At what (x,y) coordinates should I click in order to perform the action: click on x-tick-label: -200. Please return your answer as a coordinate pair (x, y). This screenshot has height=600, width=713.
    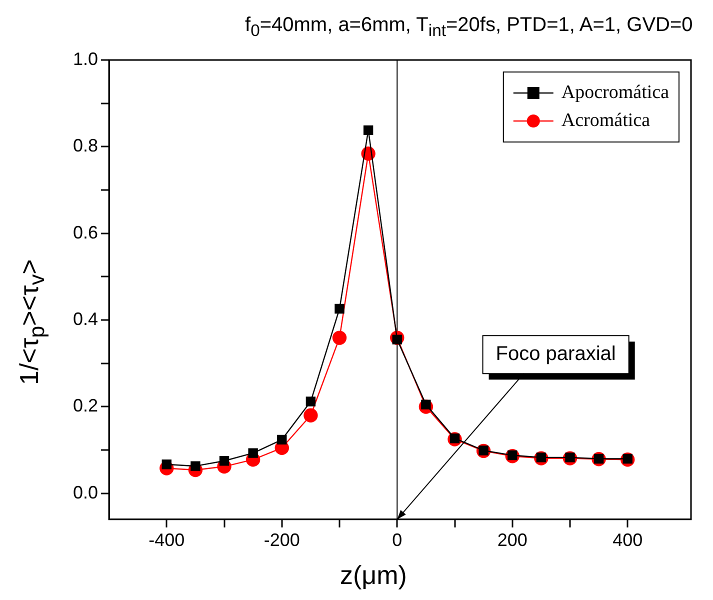
    Looking at the image, I should click on (282, 540).